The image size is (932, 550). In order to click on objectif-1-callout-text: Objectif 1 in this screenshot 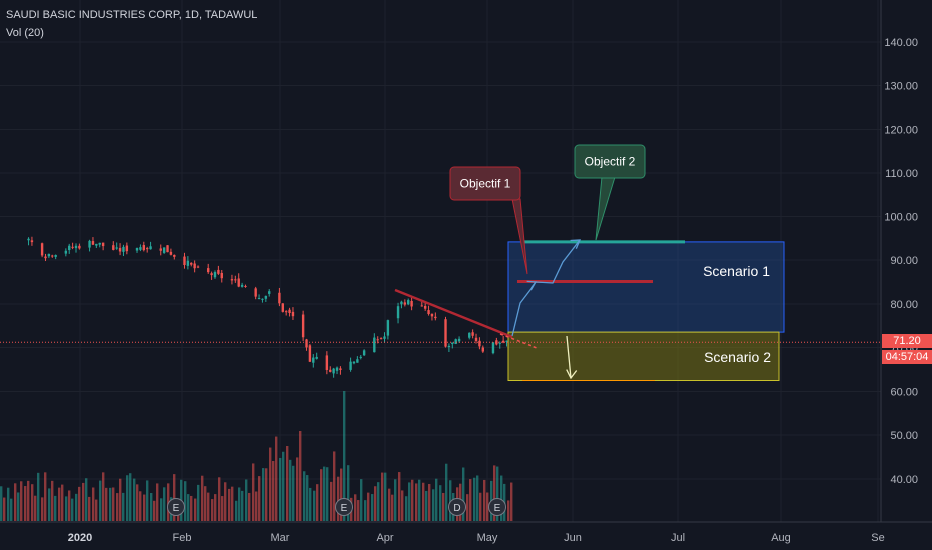, I will do `click(485, 184)`.